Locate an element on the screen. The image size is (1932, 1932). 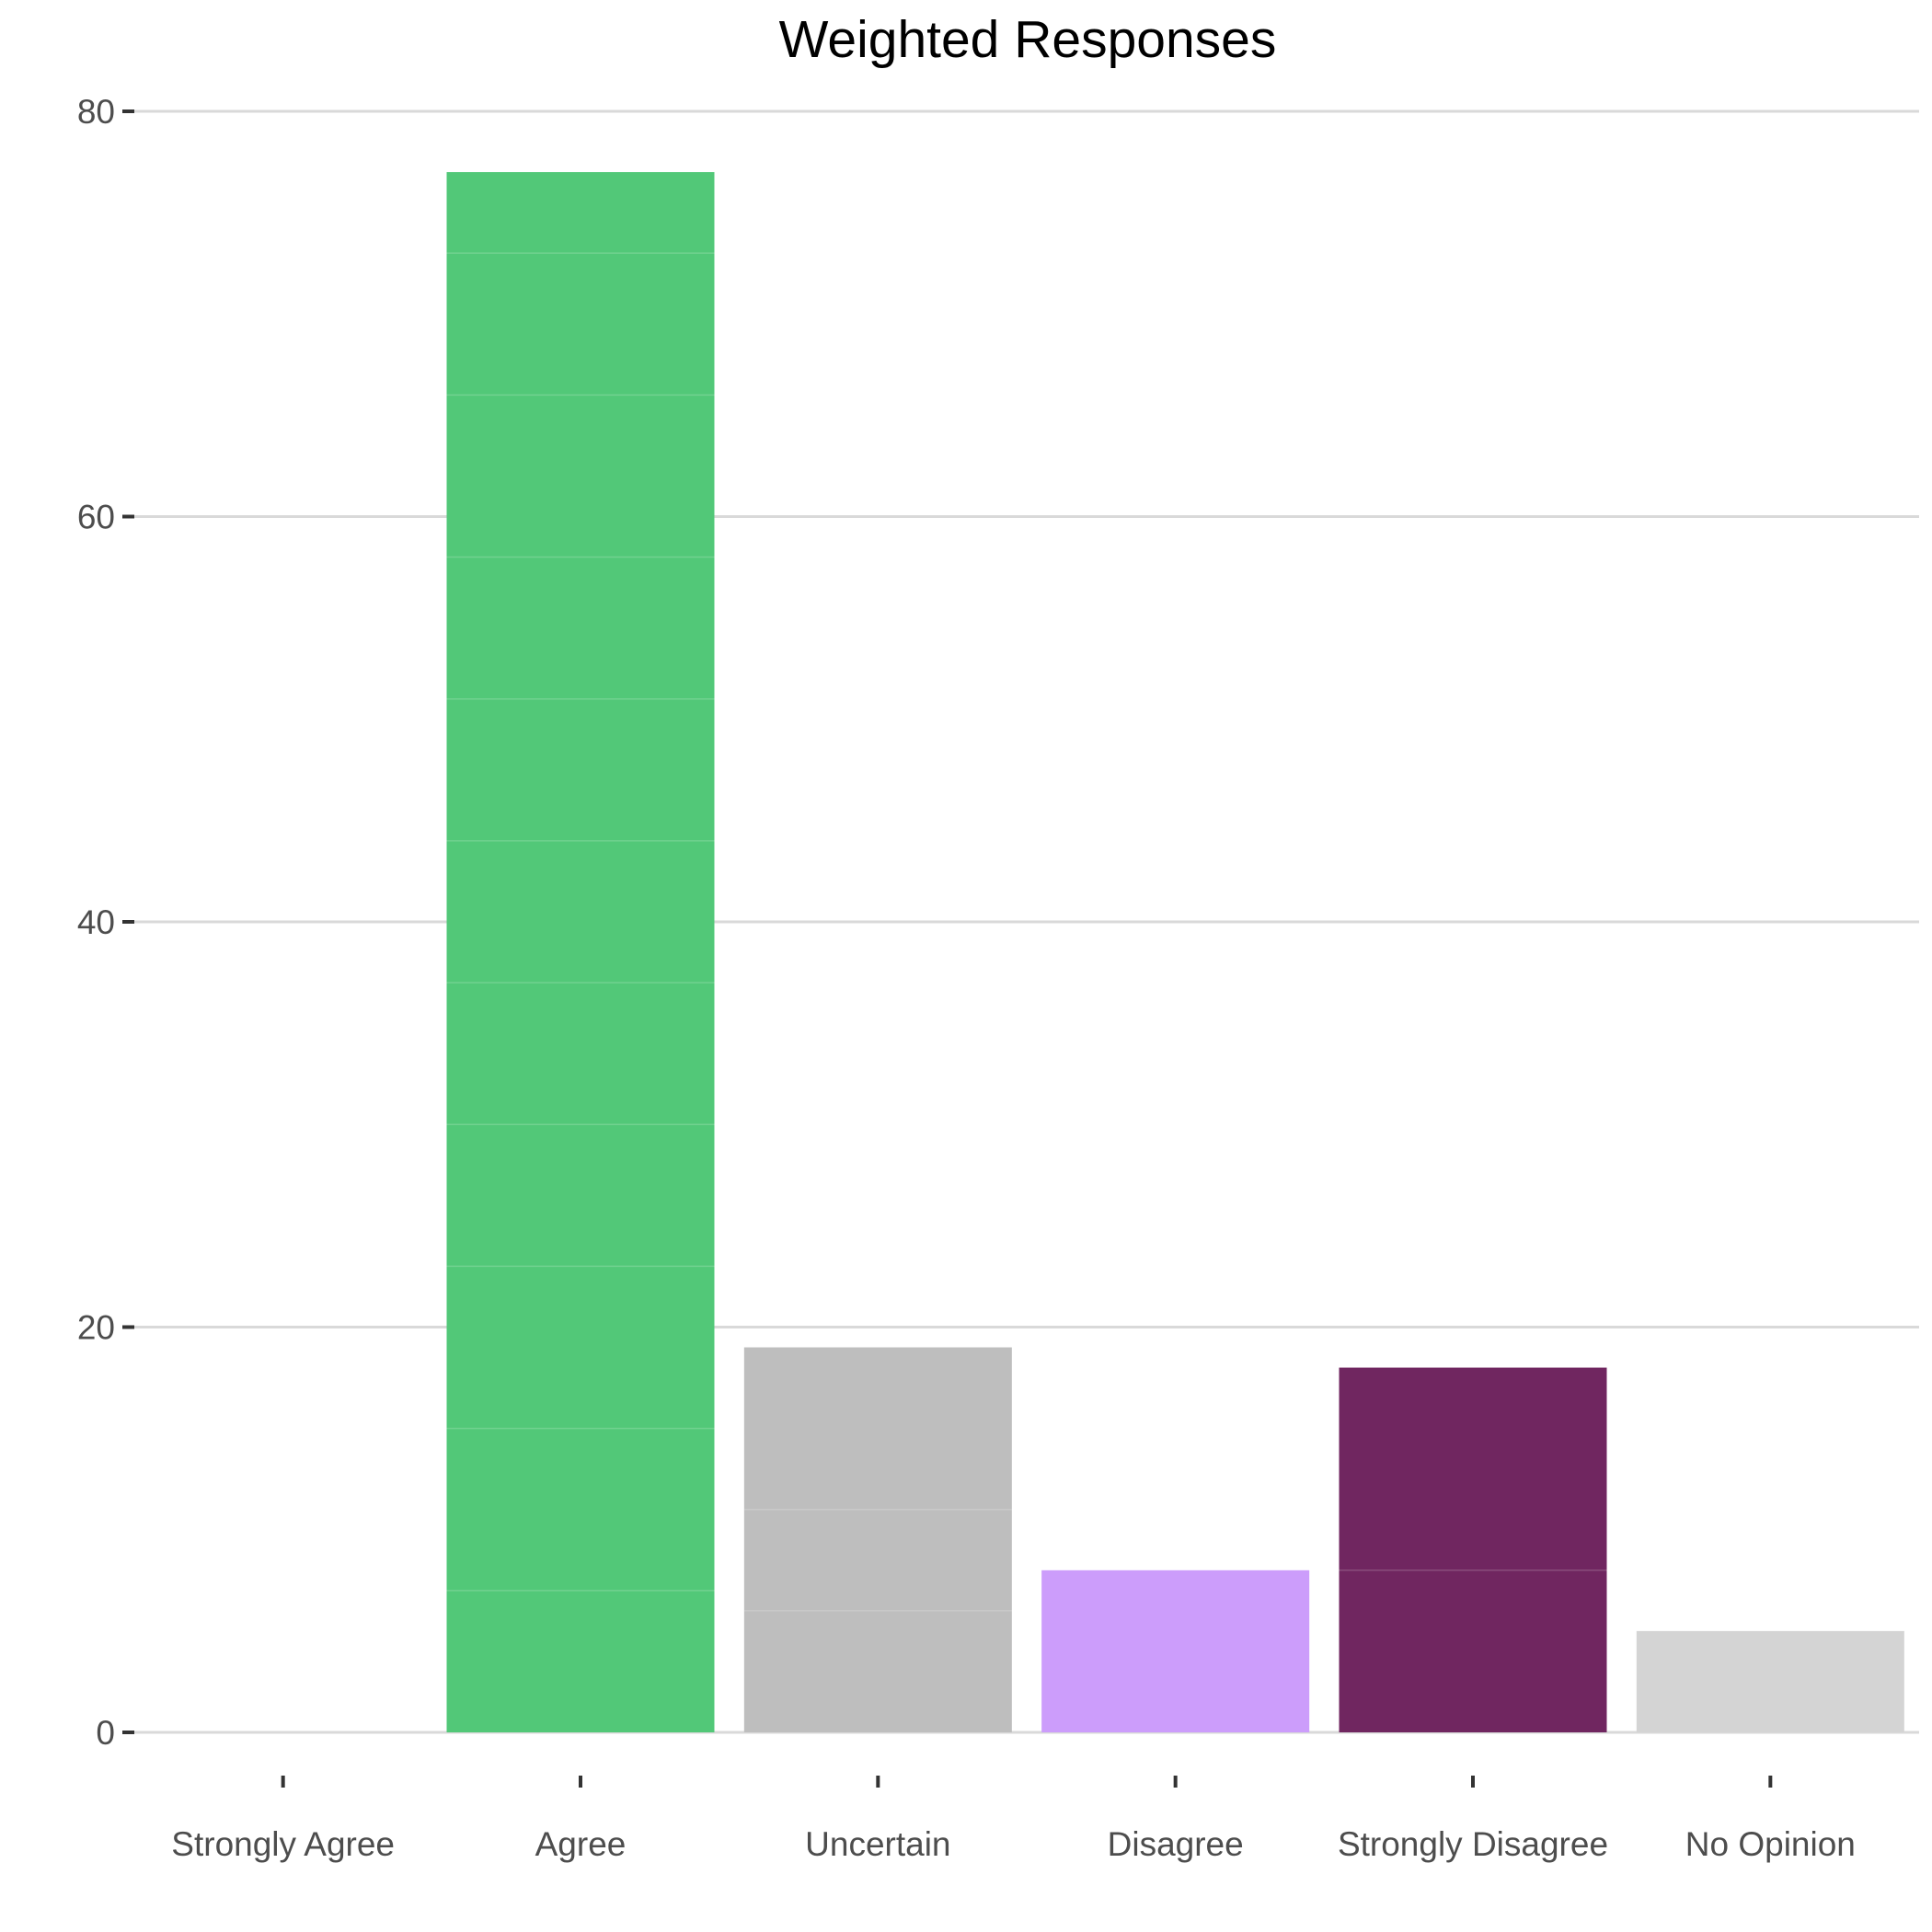
x-tick-label: Strongly Agree is located at coordinates (283, 1844).